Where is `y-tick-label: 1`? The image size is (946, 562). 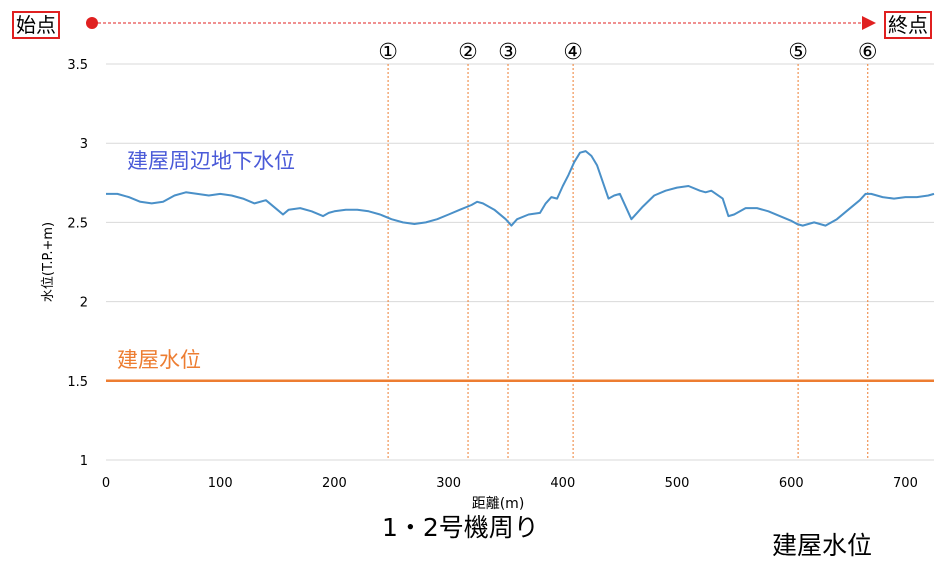 y-tick-label: 1 is located at coordinates (84, 461).